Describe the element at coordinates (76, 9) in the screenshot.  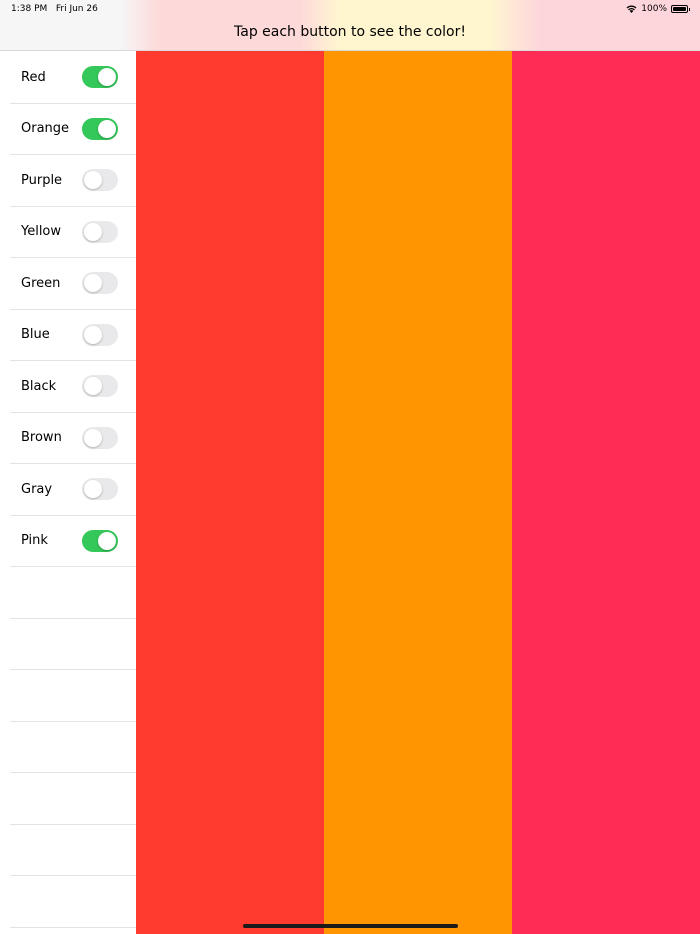
I see `status-date: Fri Jun 26` at that location.